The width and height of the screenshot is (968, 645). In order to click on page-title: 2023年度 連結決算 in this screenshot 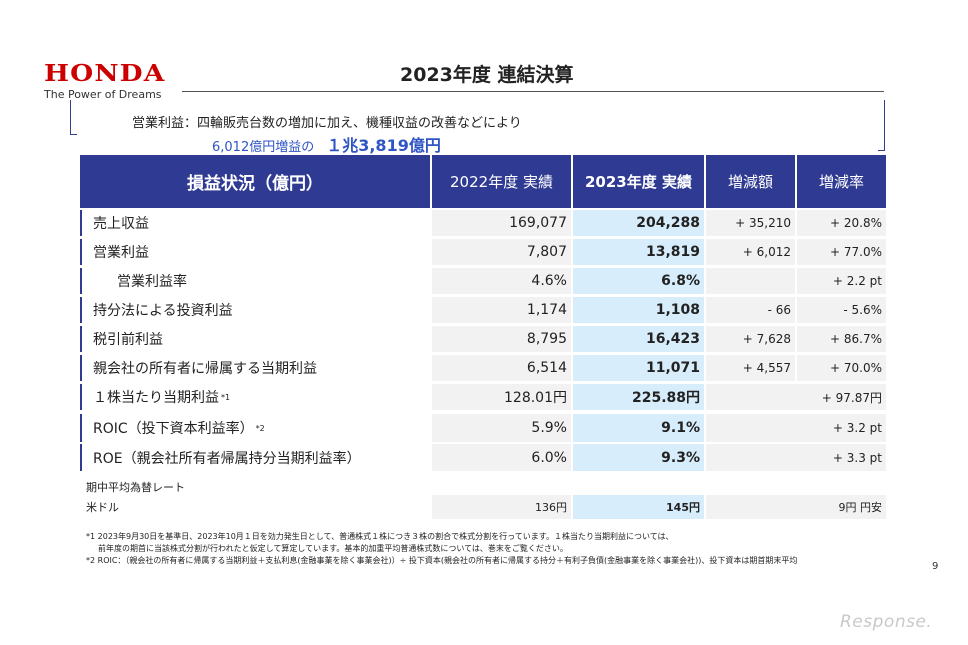, I will do `click(487, 75)`.